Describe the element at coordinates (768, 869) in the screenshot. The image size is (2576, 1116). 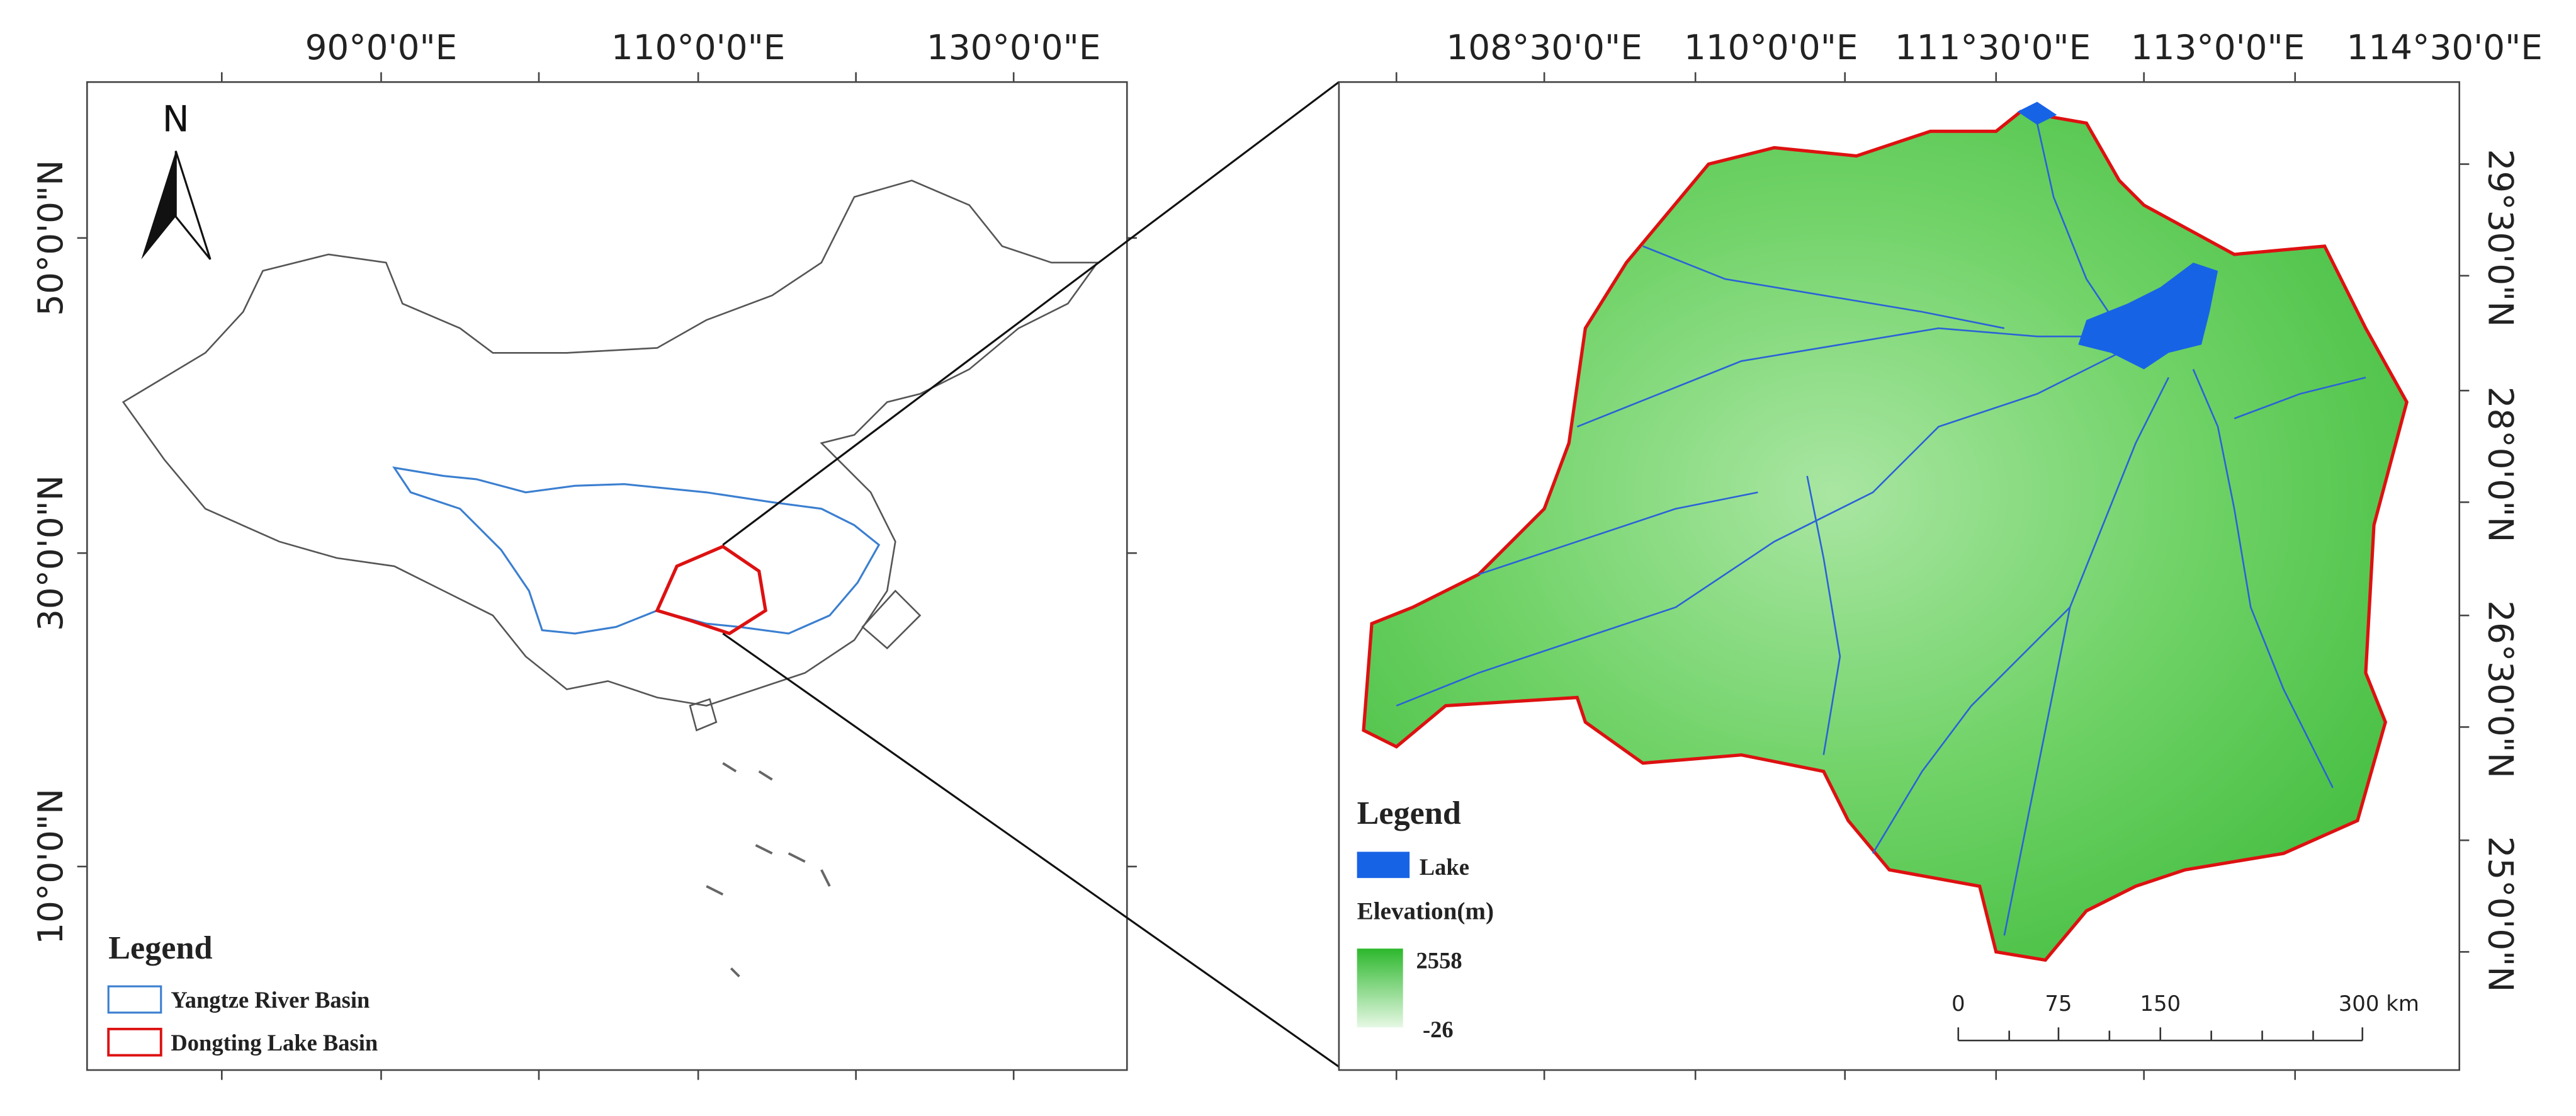
I see `south-sea-islands` at that location.